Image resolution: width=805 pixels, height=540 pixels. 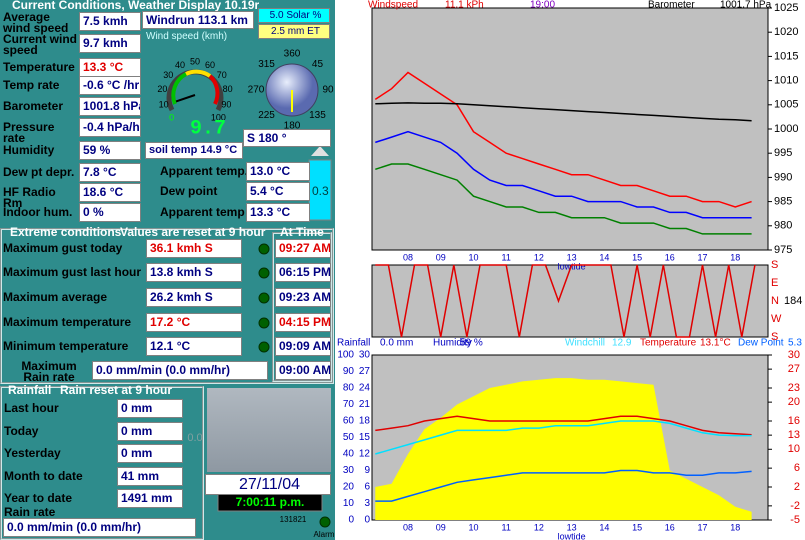 I want to click on compass-tick-label: 225, so click(x=266, y=115).